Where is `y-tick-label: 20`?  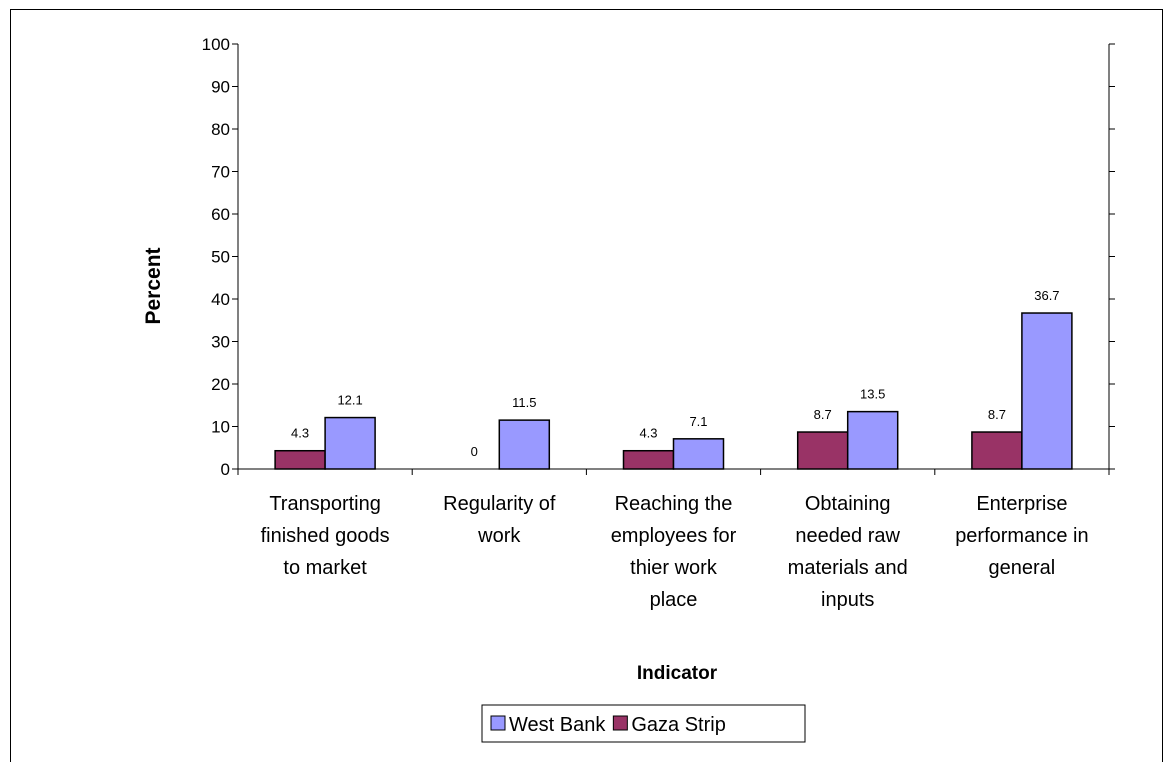
y-tick-label: 20 is located at coordinates (220, 384).